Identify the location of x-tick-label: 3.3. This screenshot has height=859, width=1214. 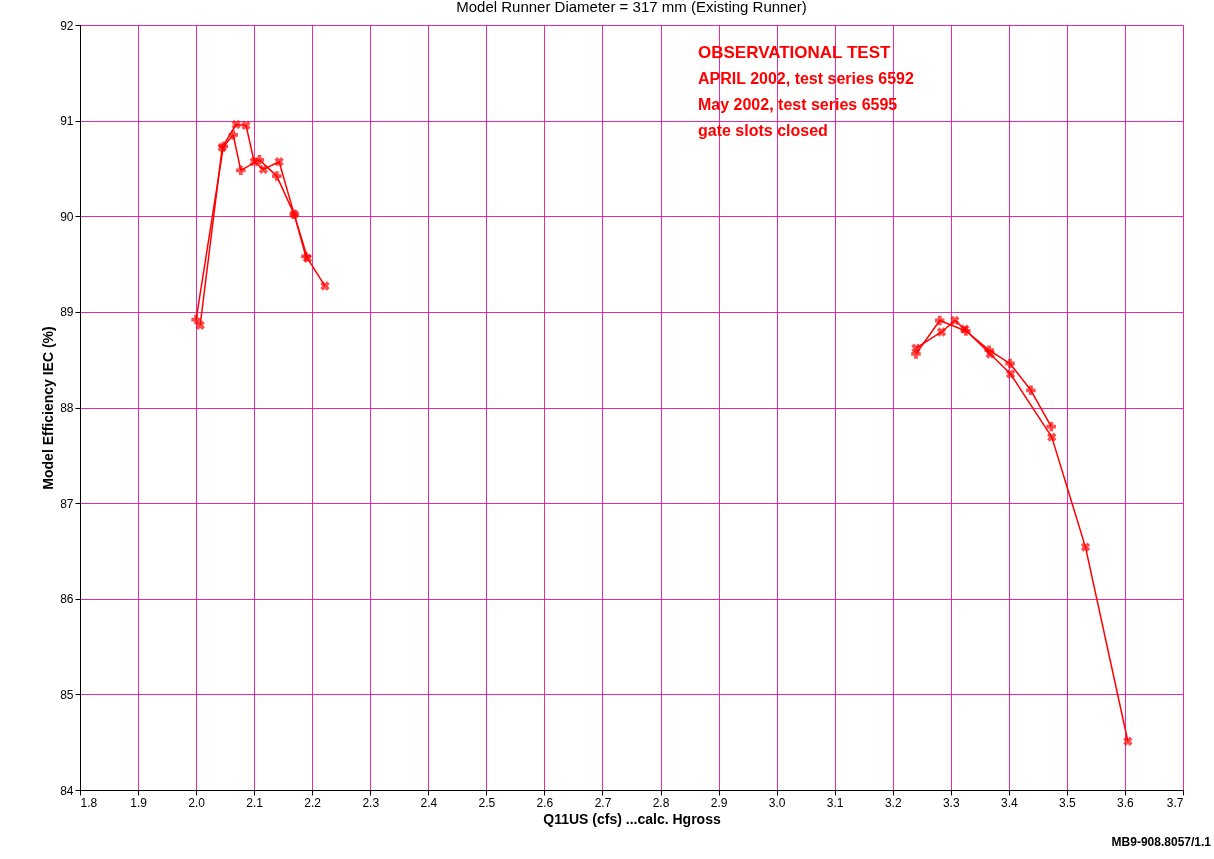
(951, 802).